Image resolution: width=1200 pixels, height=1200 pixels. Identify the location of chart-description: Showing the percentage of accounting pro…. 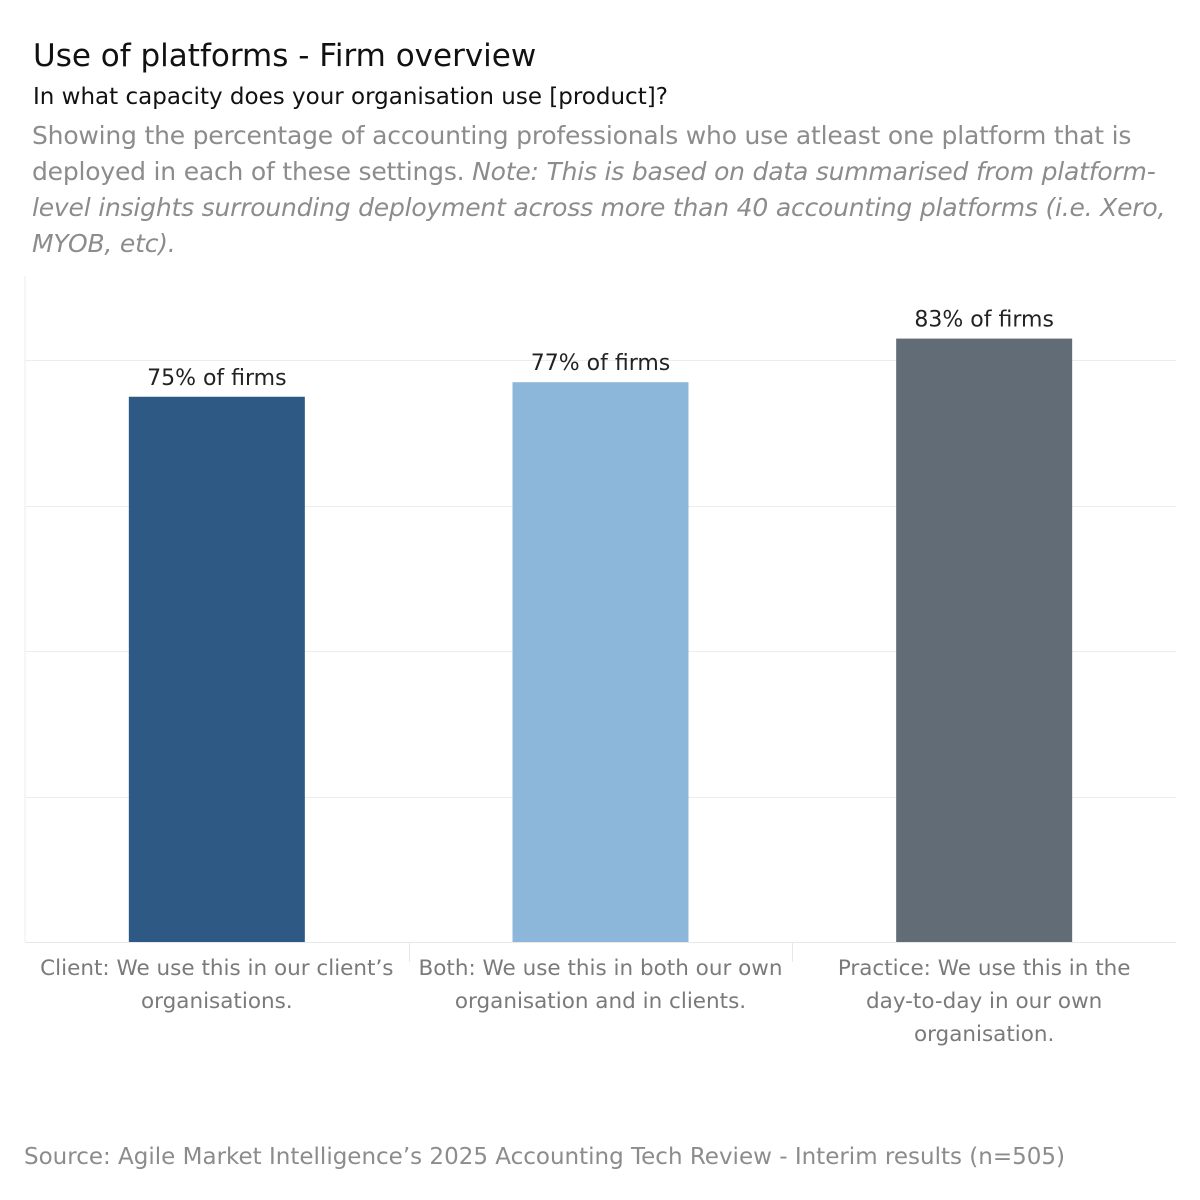
(607, 190).